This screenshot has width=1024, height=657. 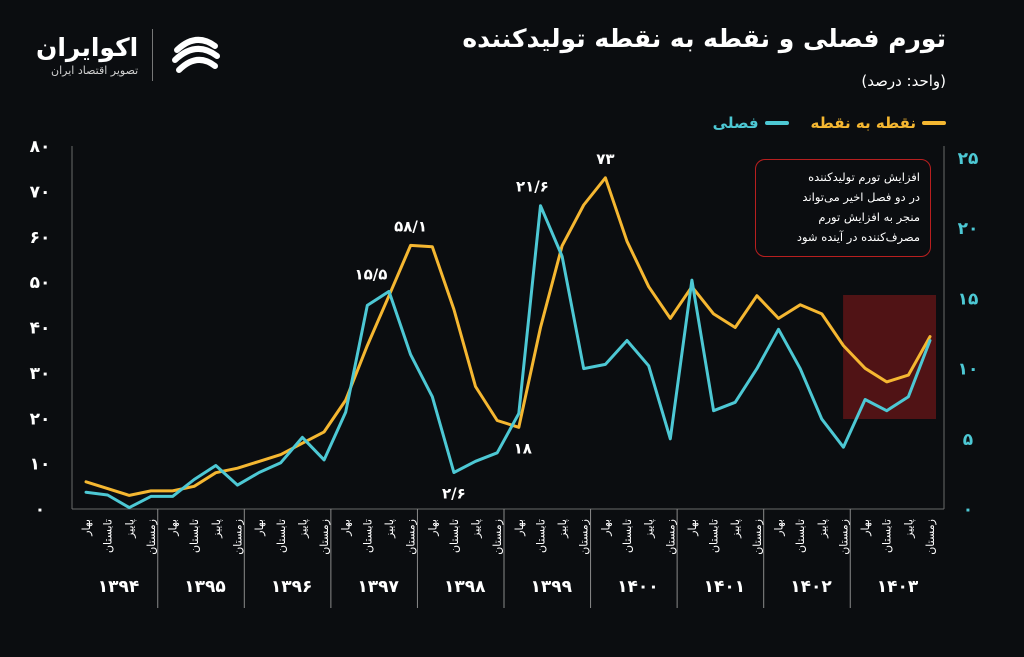 I want to click on left-tick-label: ۸۰, so click(x=40, y=147).